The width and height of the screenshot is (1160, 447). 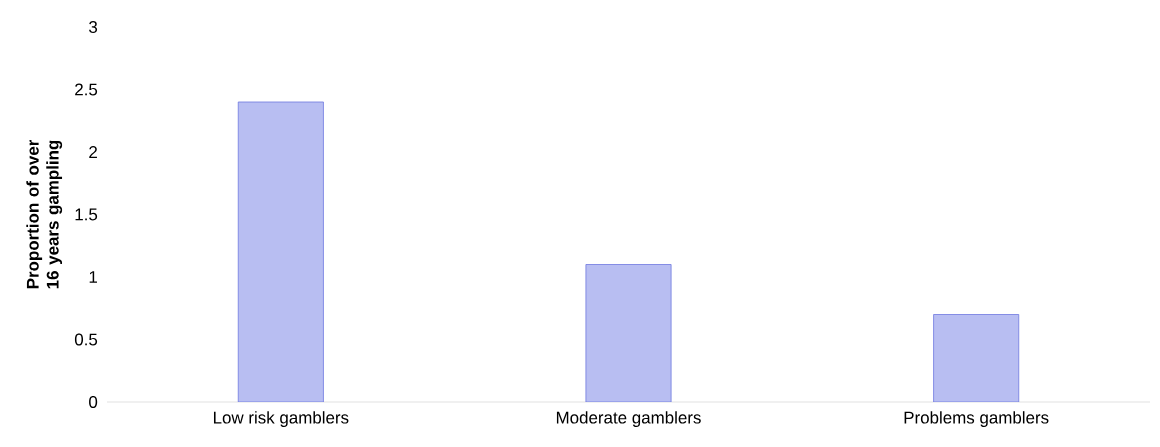 What do you see at coordinates (976, 419) in the screenshot?
I see `x-tick-label: Problems gamblers` at bounding box center [976, 419].